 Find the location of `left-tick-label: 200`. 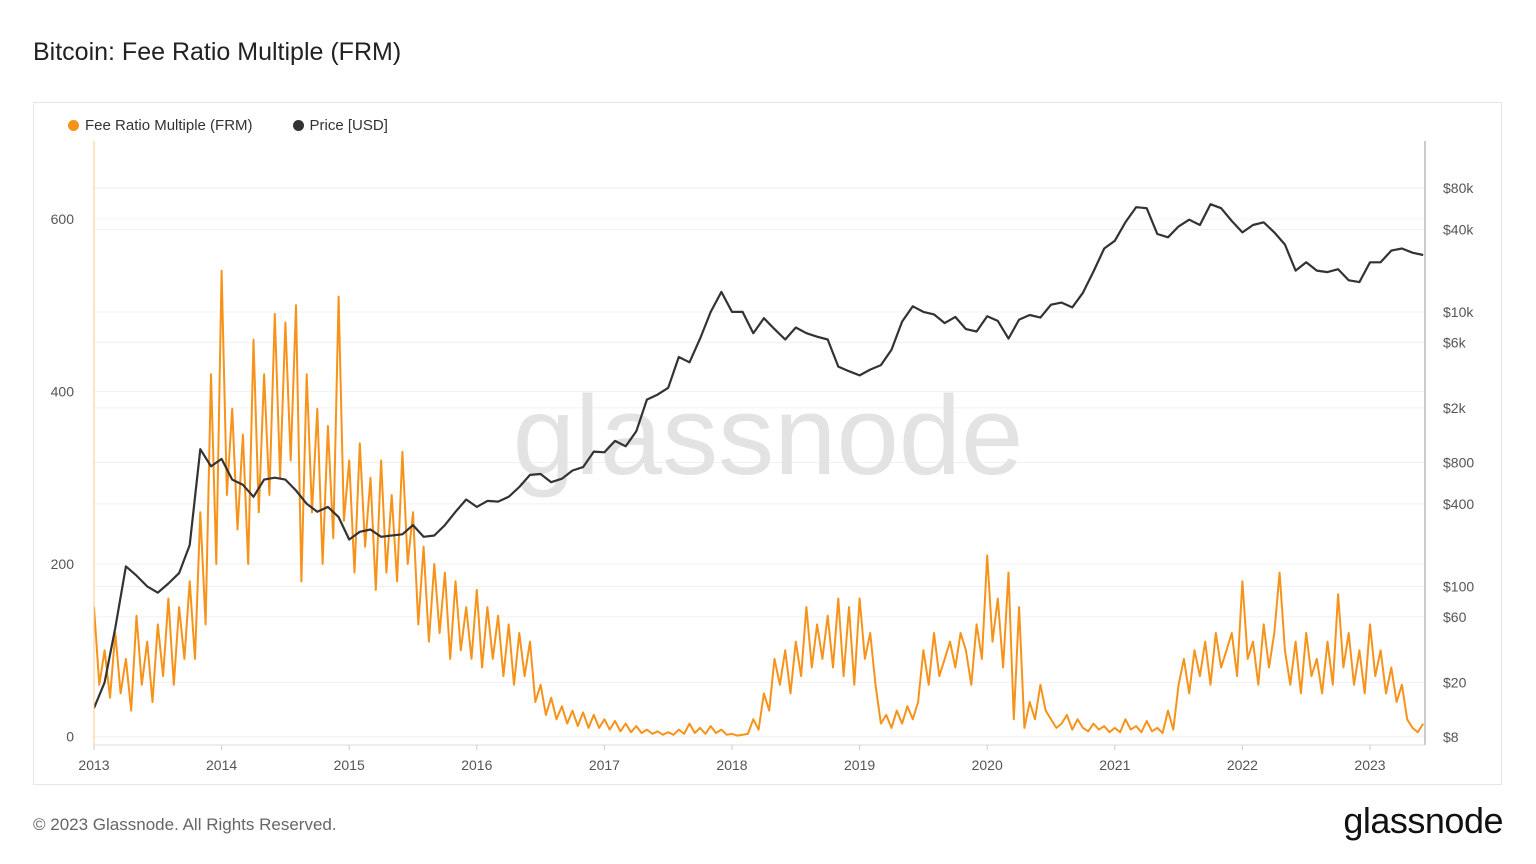

left-tick-label: 200 is located at coordinates (63, 564).